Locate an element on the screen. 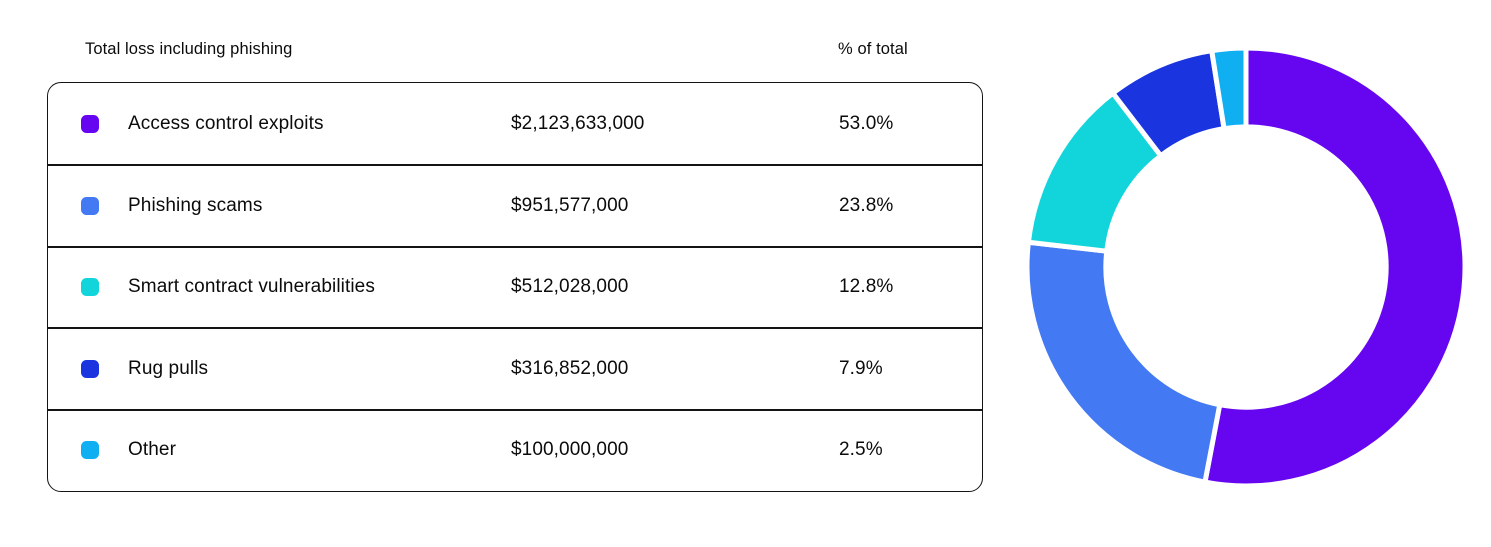  row-percent: 23.8% is located at coordinates (866, 206).